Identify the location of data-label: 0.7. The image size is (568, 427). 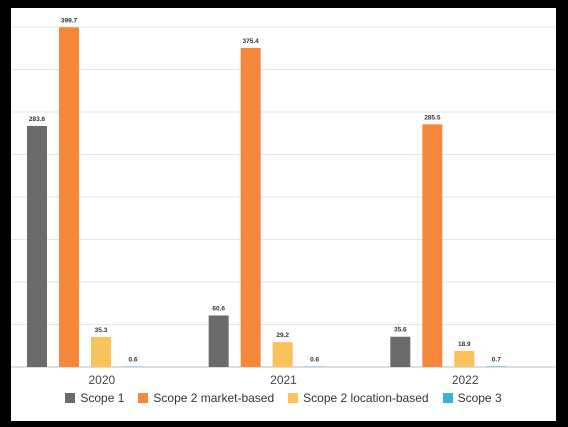
(496, 359).